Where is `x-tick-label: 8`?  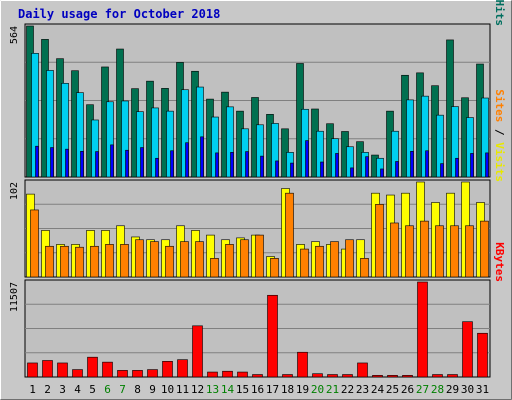 x-tick-label: 8 is located at coordinates (137, 389).